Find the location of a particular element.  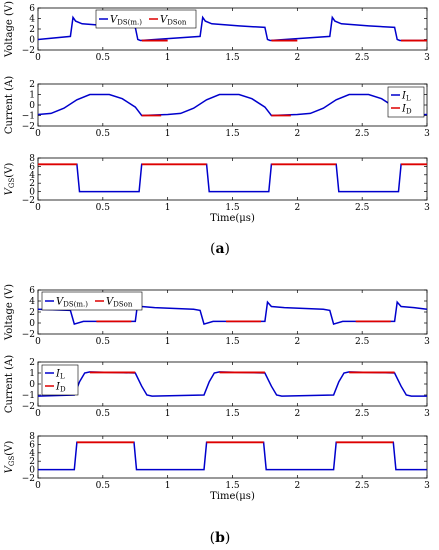

caption-a-letter: a is located at coordinates (219, 249).